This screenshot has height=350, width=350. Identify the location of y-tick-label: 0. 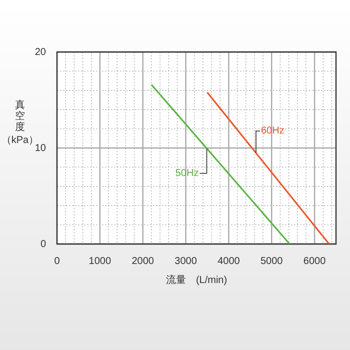
(43, 244).